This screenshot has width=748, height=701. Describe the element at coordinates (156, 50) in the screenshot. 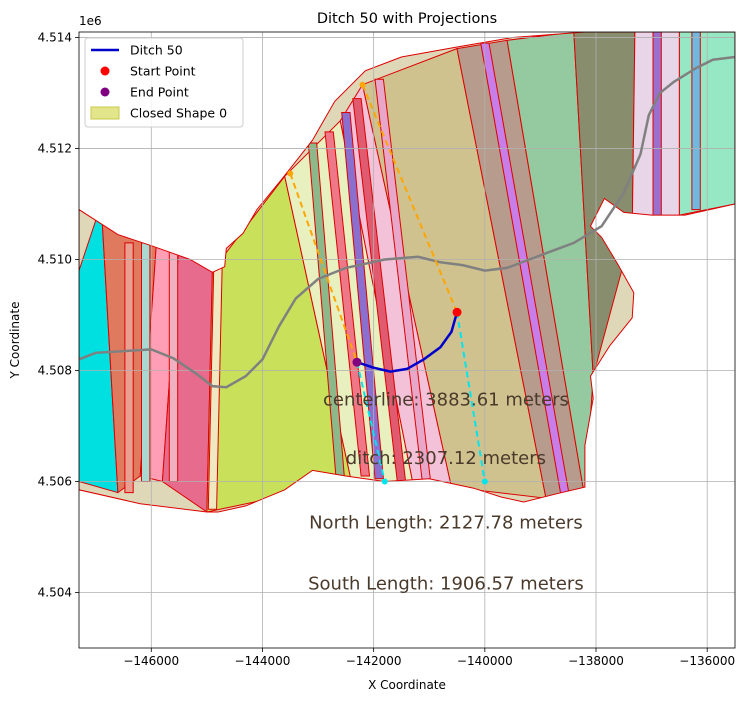

I see `legend-label: Ditch 50` at that location.